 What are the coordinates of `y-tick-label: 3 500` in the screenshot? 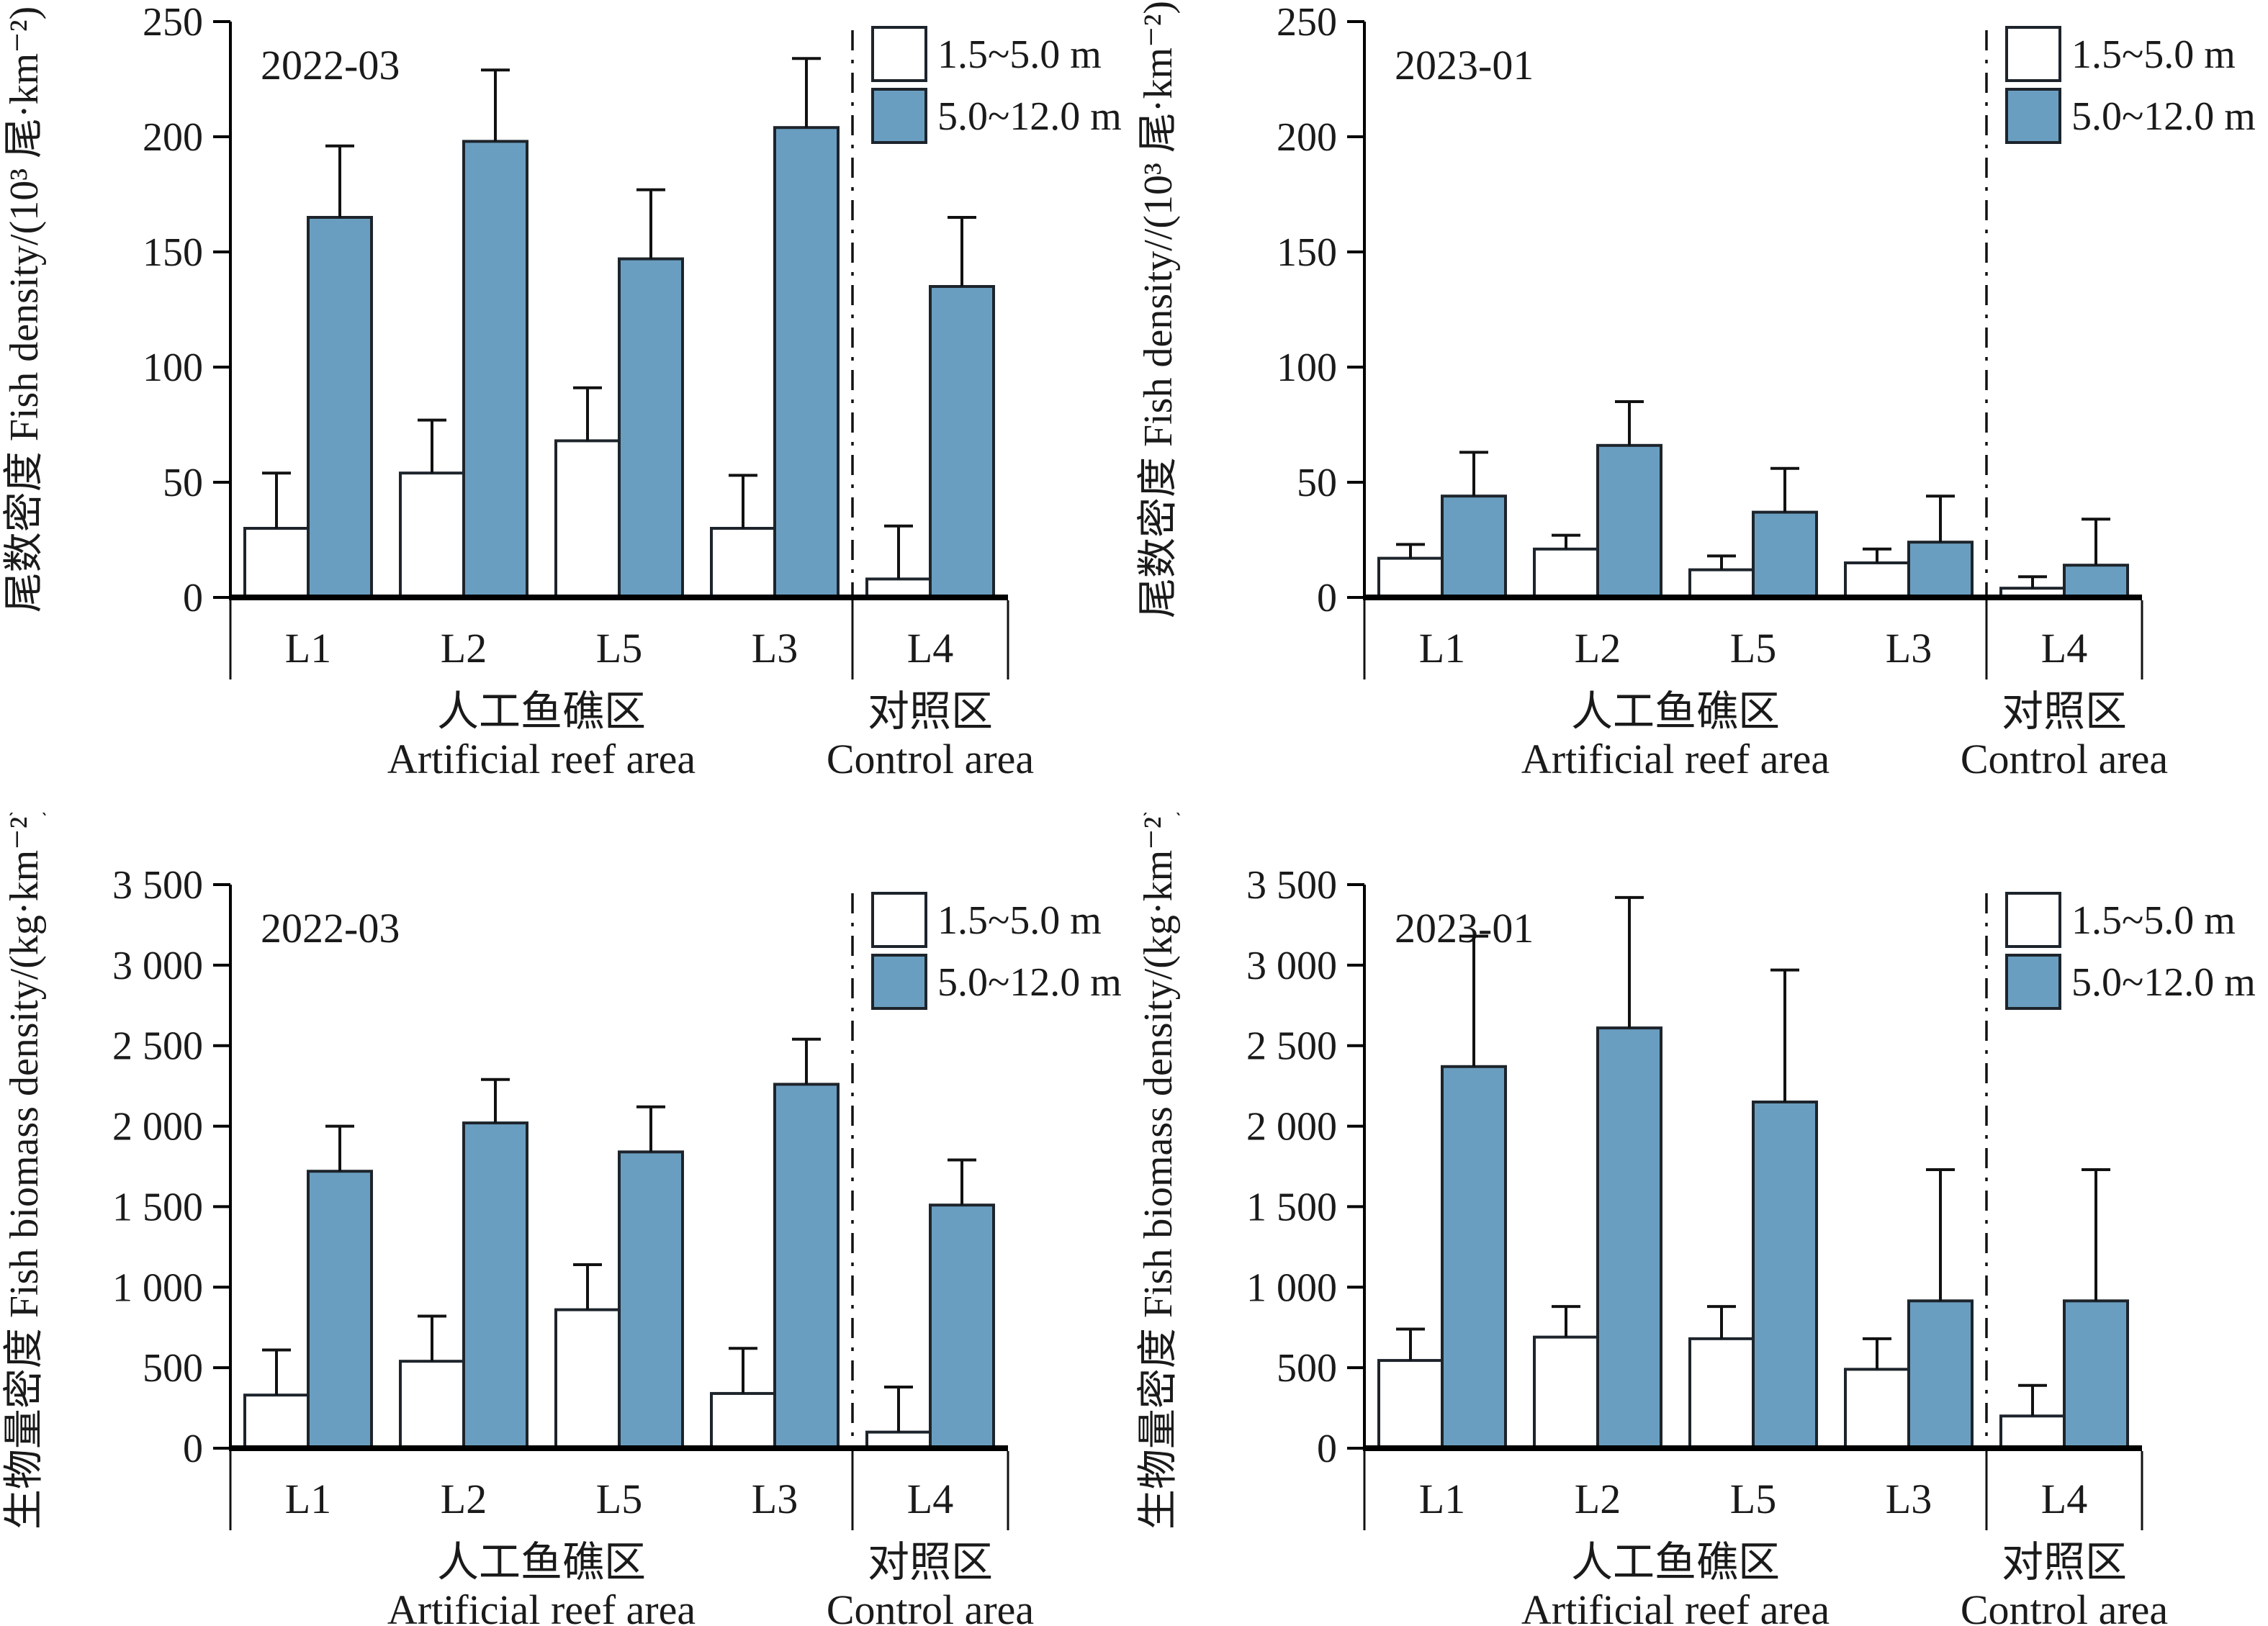 It's located at (1291, 885).